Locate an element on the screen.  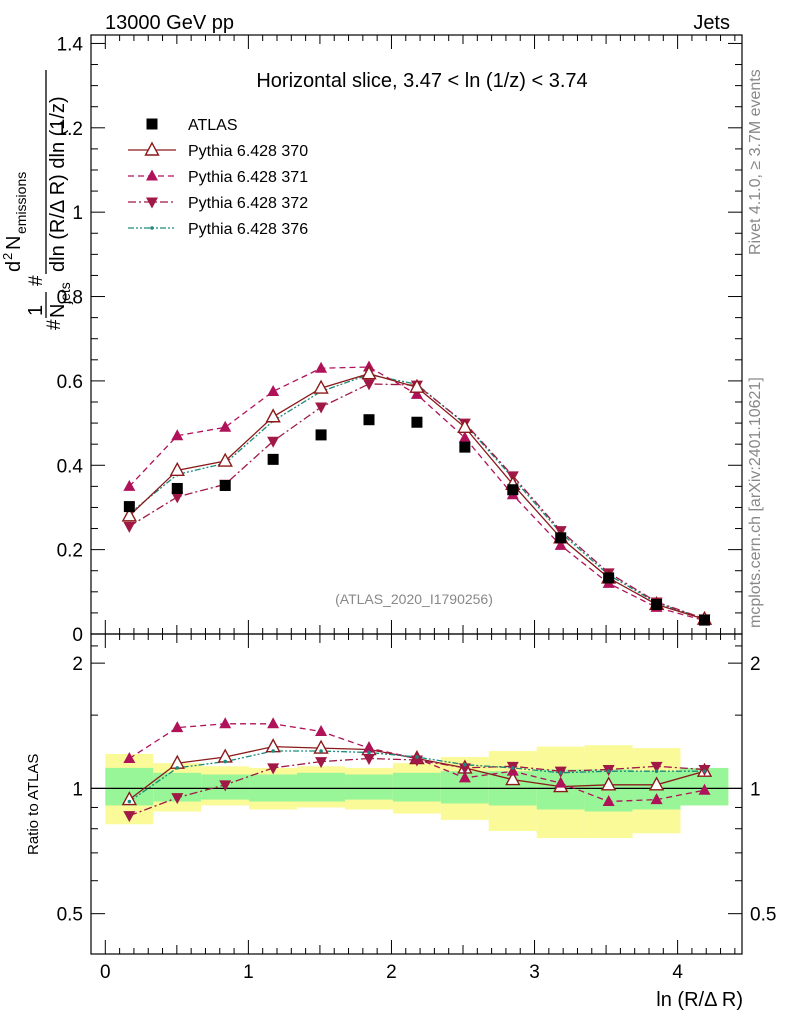
legend-label: Pythia 6.428 376 is located at coordinates (248, 229).